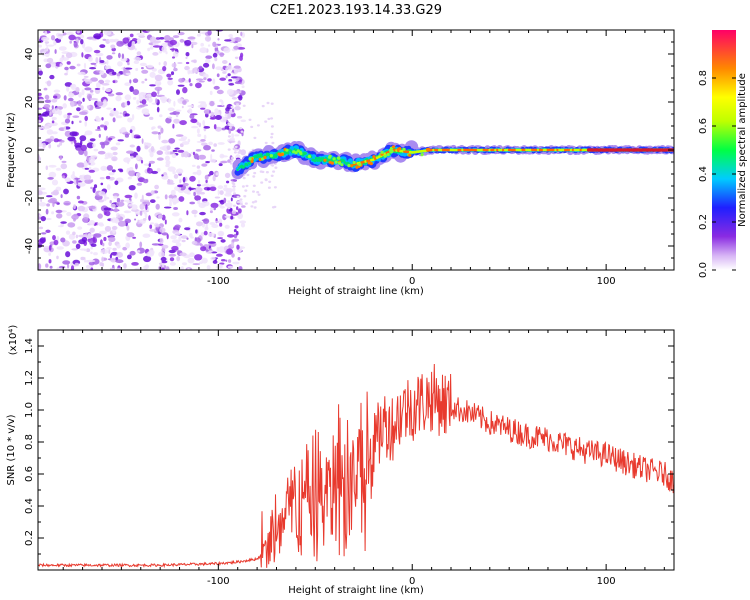 Image resolution: width=750 pixels, height=600 pixels. I want to click on x-tick-label: 100, so click(606, 581).